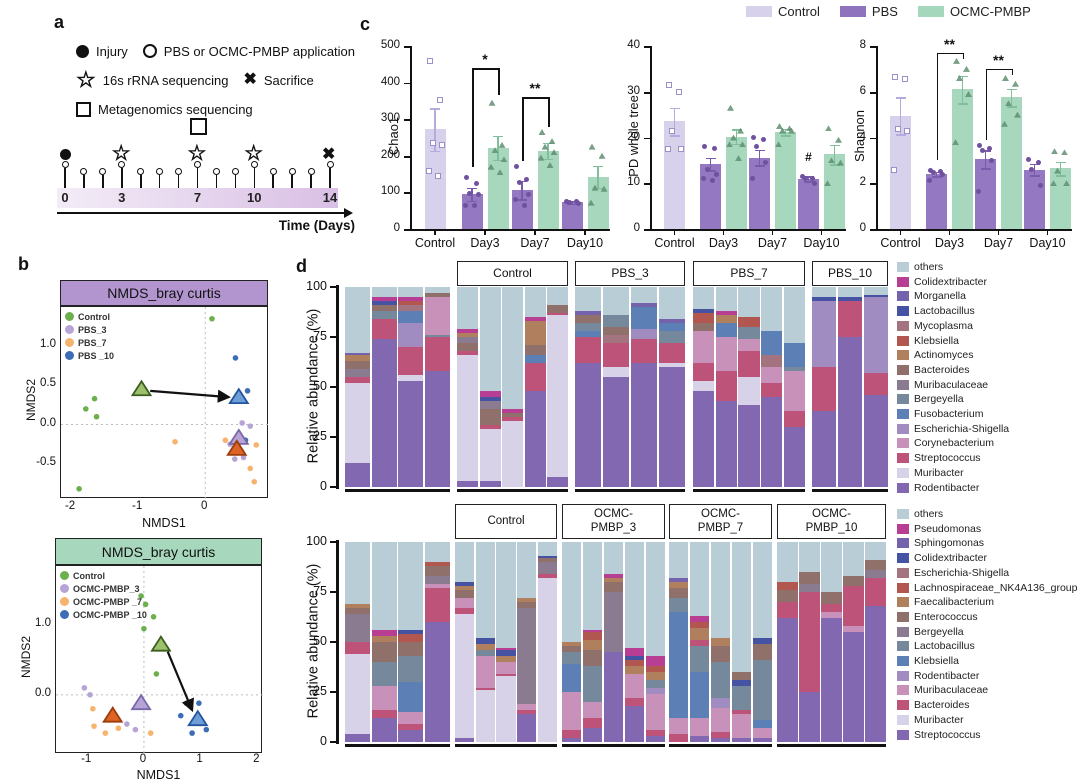  Describe the element at coordinates (929, 514) in the screenshot. I see `taxa-legend-label: others` at that location.